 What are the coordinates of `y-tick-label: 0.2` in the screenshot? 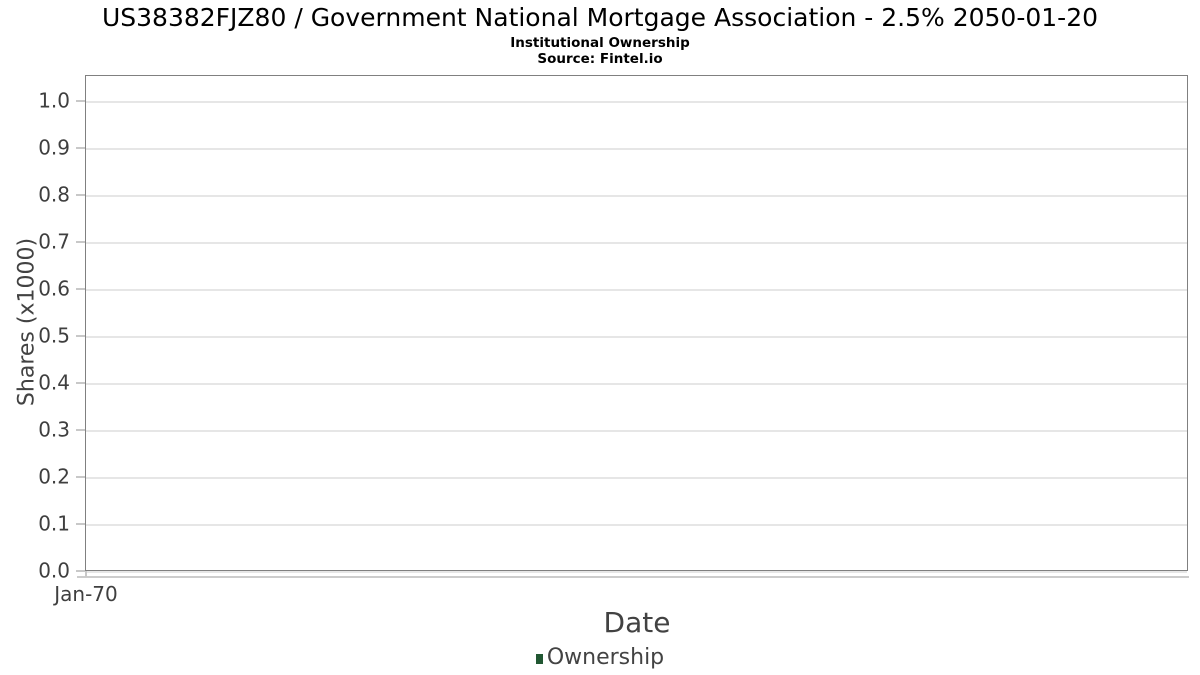 It's located at (54, 476).